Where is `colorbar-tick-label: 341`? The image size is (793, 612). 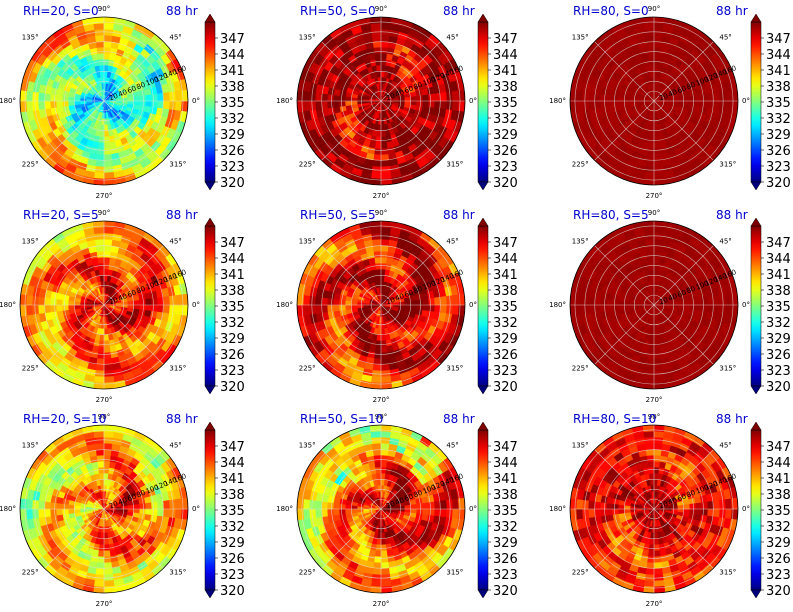
colorbar-tick-label: 341 is located at coordinates (232, 71).